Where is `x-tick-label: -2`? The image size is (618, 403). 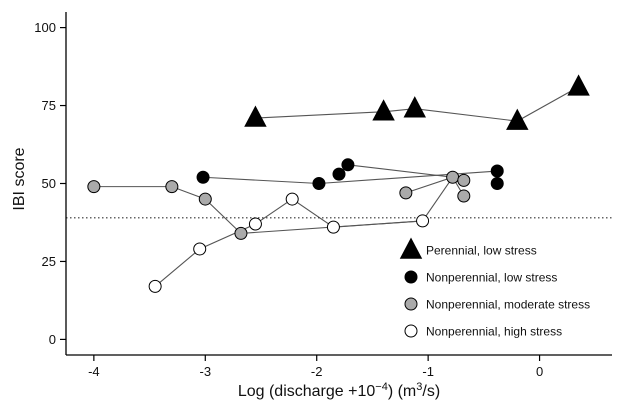 x-tick-label: -2 is located at coordinates (317, 371).